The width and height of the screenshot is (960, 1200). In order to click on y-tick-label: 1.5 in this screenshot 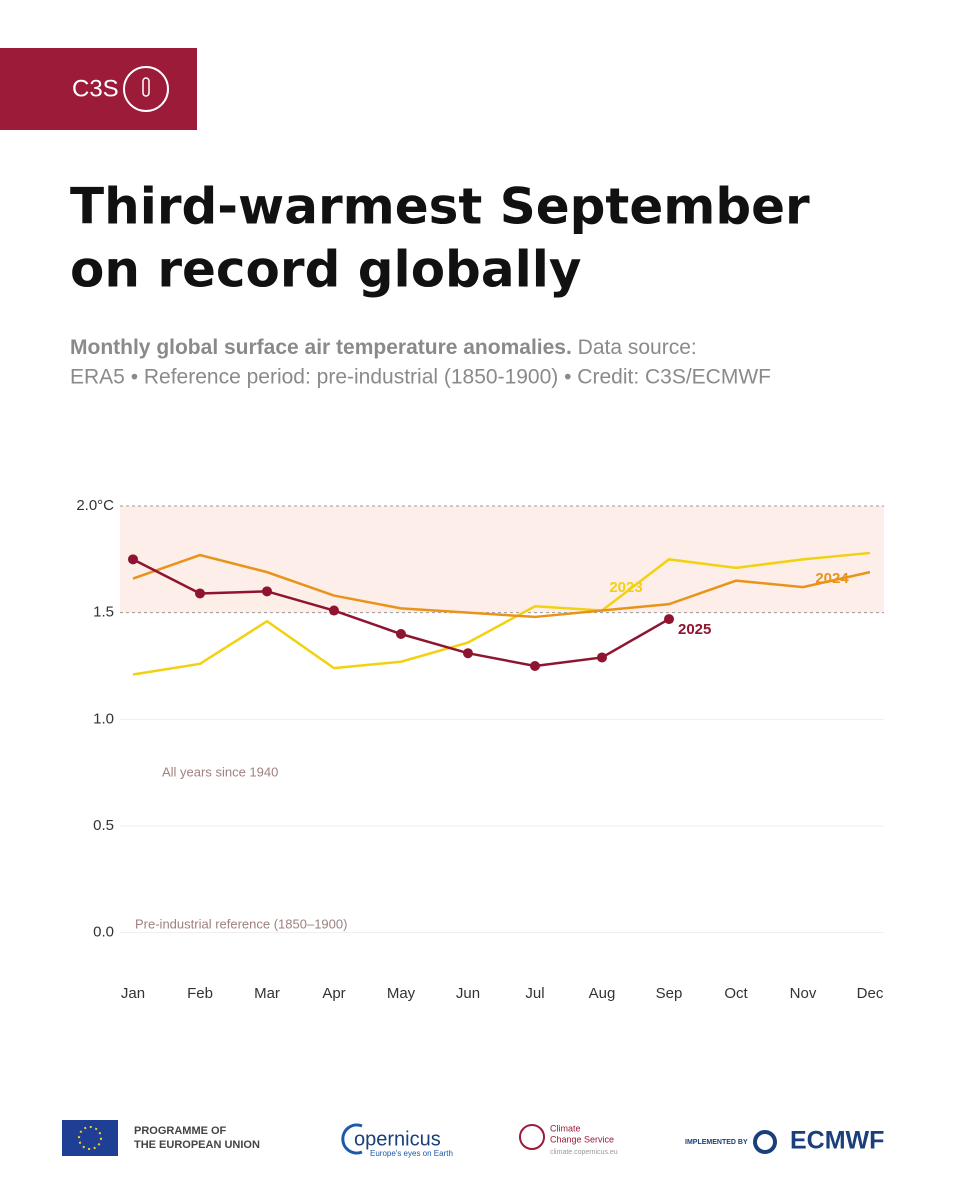, I will do `click(103, 612)`.